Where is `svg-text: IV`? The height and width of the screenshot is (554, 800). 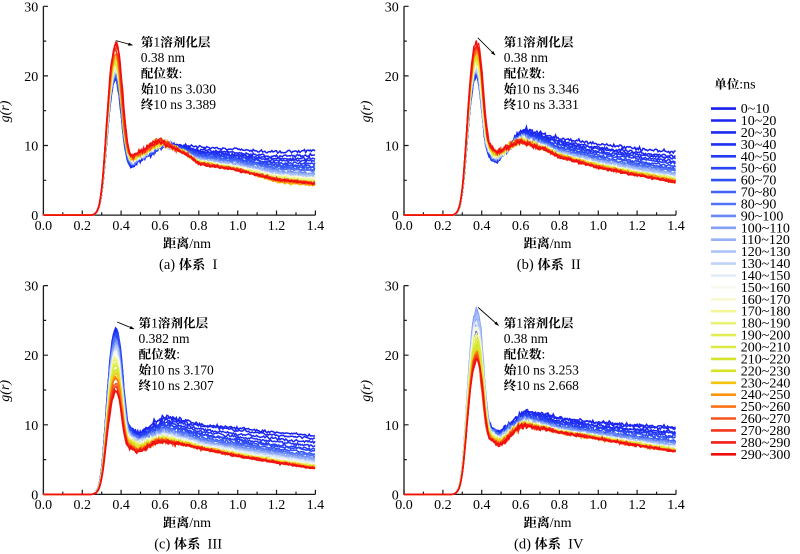
svg-text: IV is located at coordinates (572, 544).